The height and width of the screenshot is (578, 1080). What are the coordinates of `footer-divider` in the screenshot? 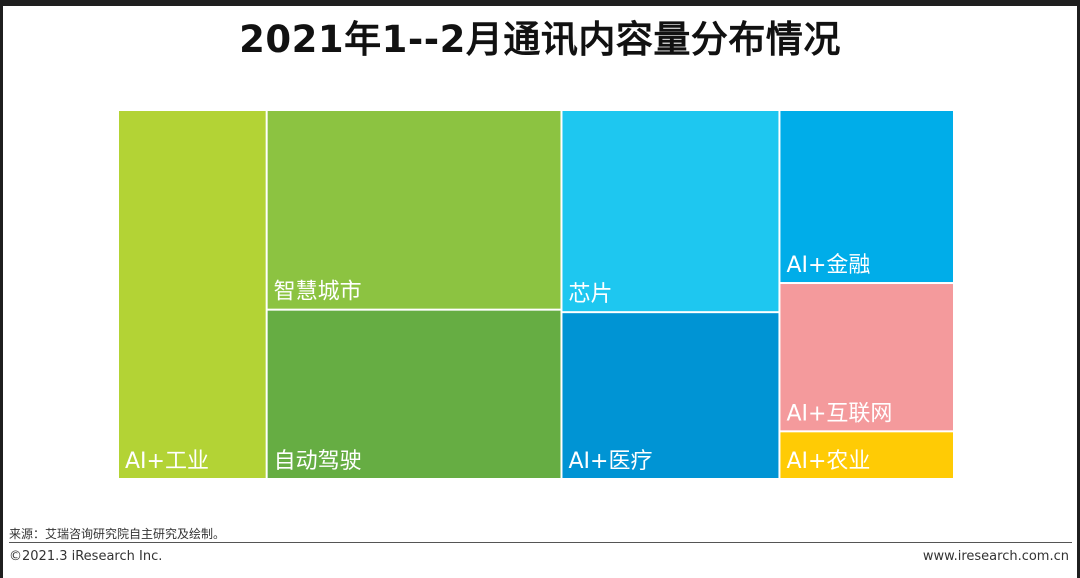 It's located at (540, 542).